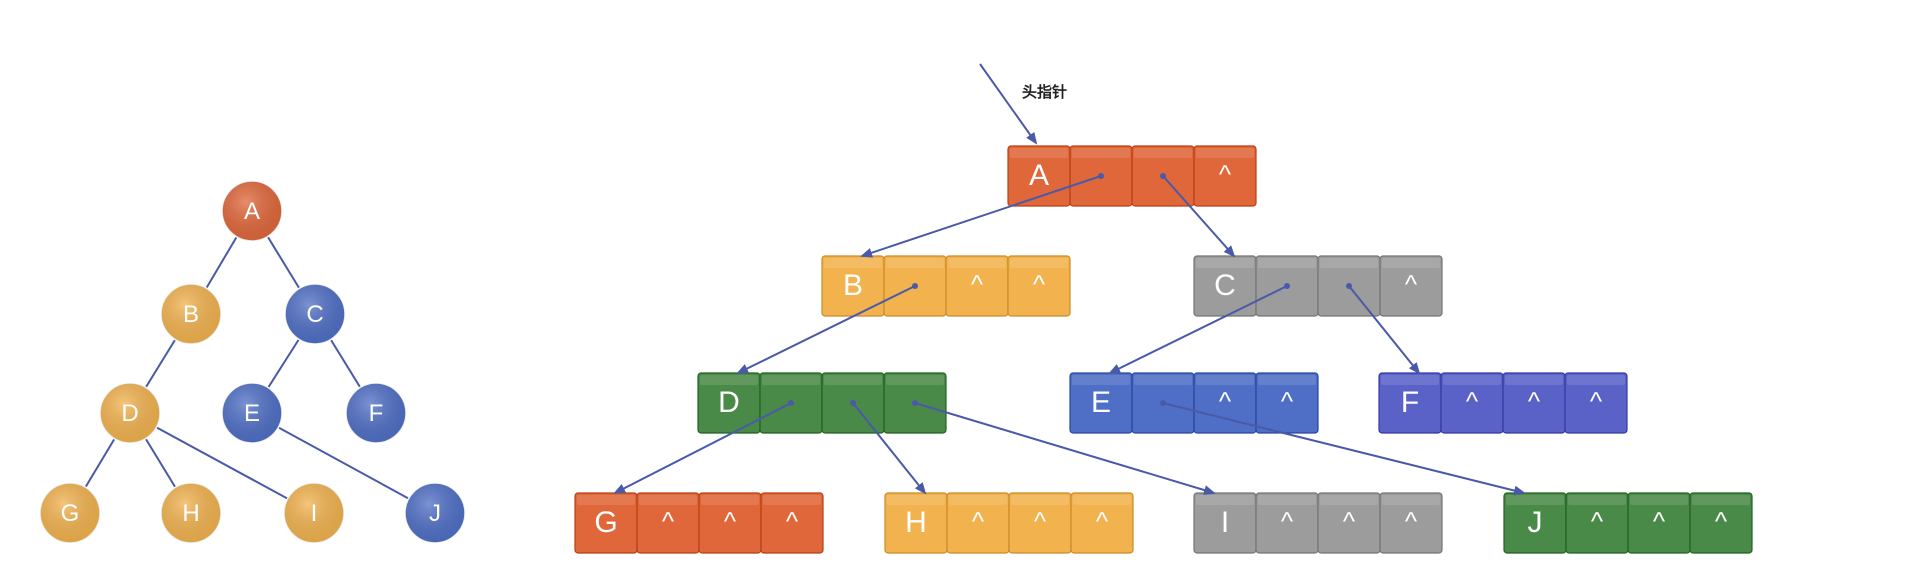 Image resolution: width=1918 pixels, height=576 pixels. What do you see at coordinates (1044, 92) in the screenshot?
I see `head-pointer-label: 头指针` at bounding box center [1044, 92].